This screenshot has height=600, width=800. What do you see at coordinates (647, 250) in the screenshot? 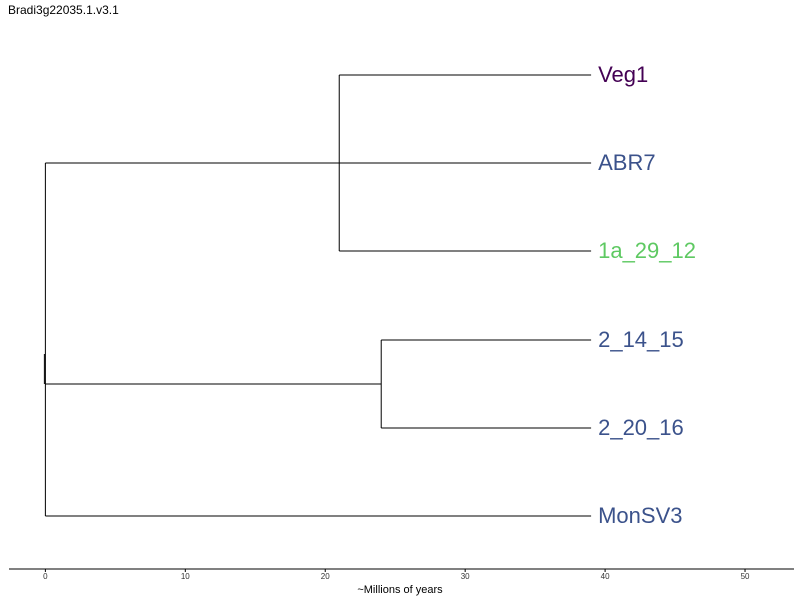
I see `tip-label: 1a_29_12` at bounding box center [647, 250].